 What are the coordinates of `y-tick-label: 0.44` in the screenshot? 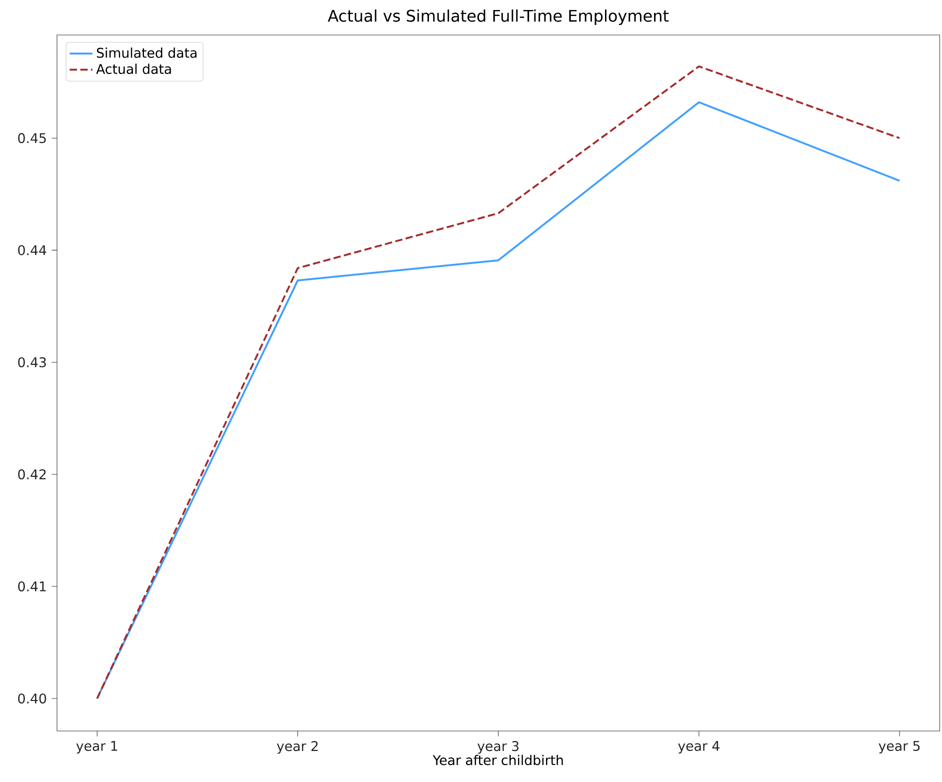 It's located at (32, 250).